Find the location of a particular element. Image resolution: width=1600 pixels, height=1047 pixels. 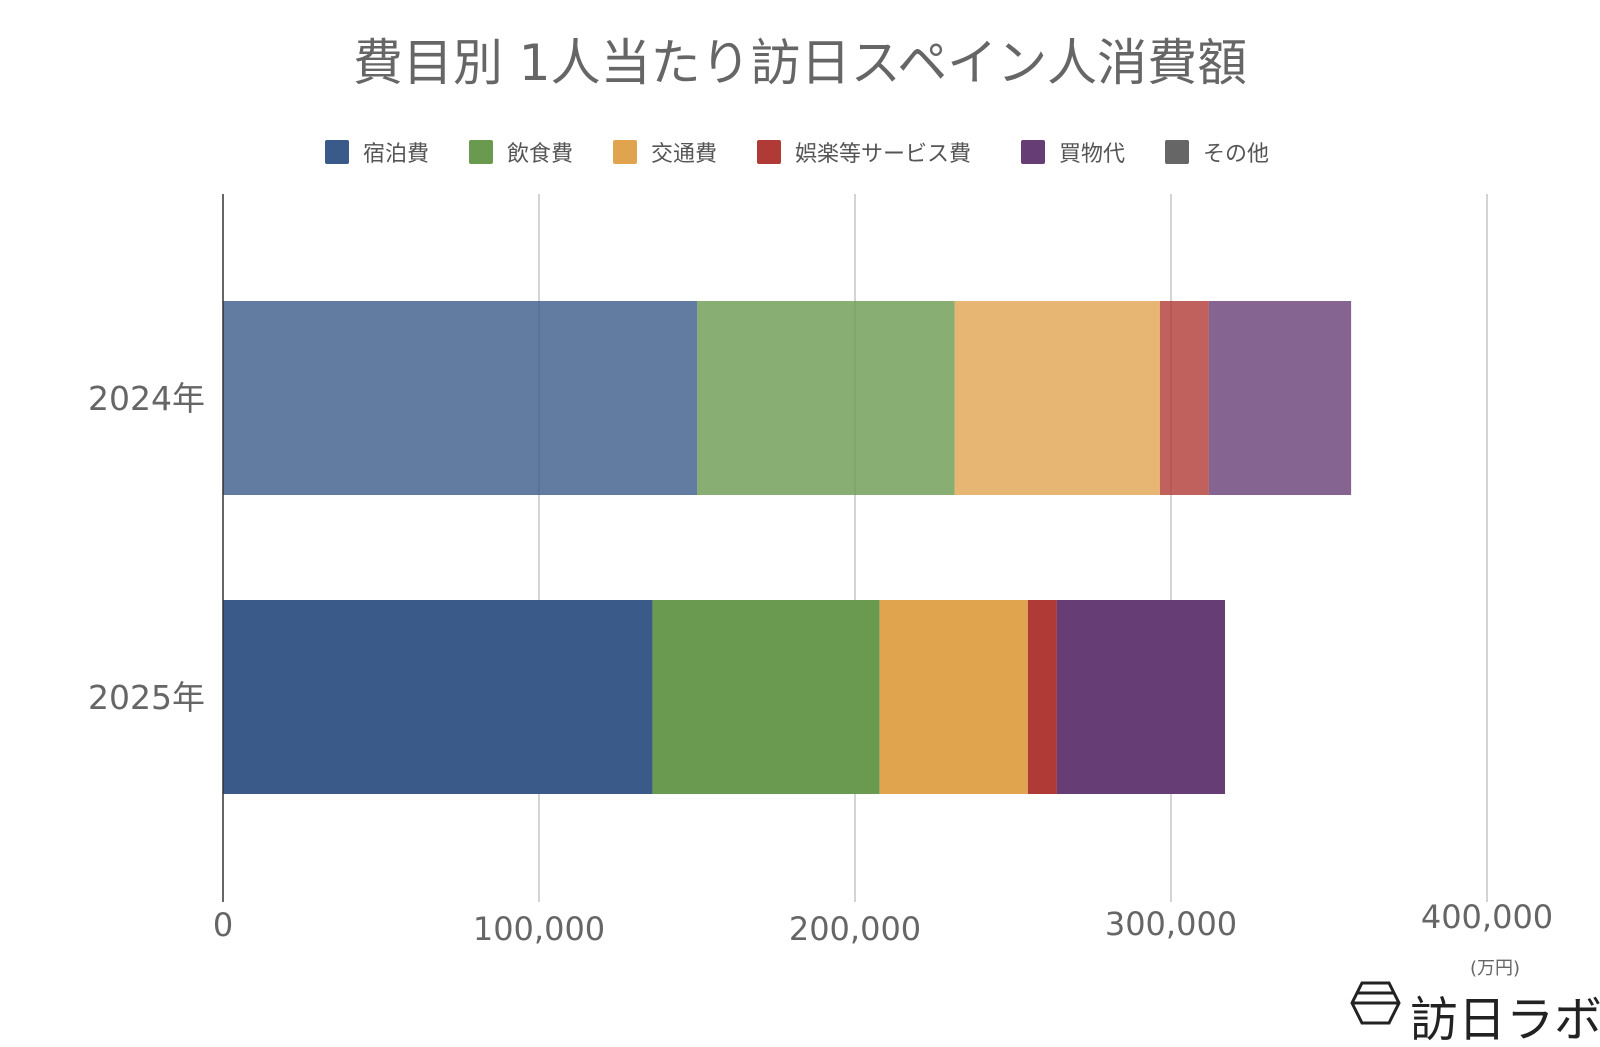

x-tick-label: 0 is located at coordinates (223, 925).